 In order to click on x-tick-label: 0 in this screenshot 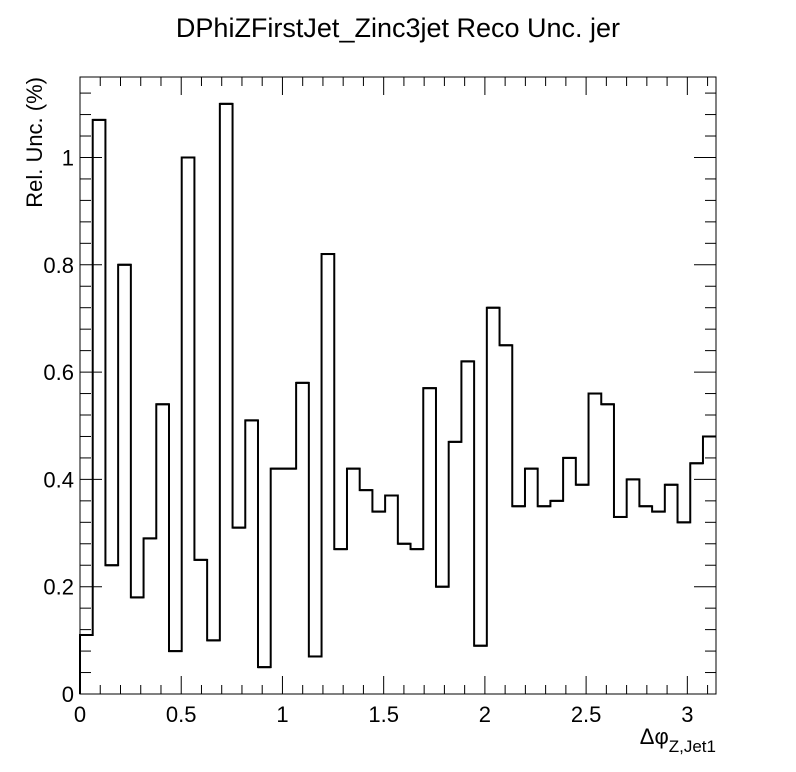, I will do `click(80, 714)`.